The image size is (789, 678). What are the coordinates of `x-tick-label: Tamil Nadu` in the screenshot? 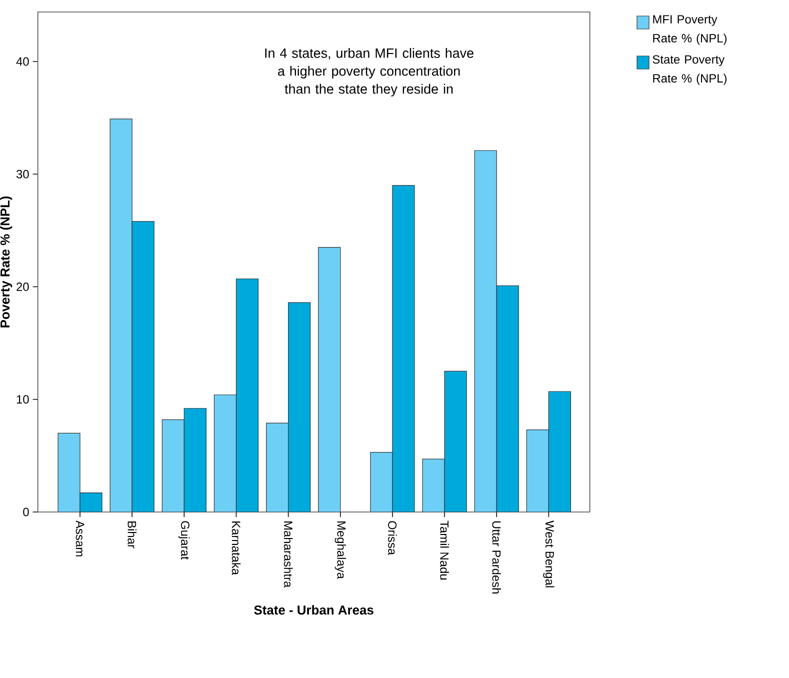 It's located at (444, 550).